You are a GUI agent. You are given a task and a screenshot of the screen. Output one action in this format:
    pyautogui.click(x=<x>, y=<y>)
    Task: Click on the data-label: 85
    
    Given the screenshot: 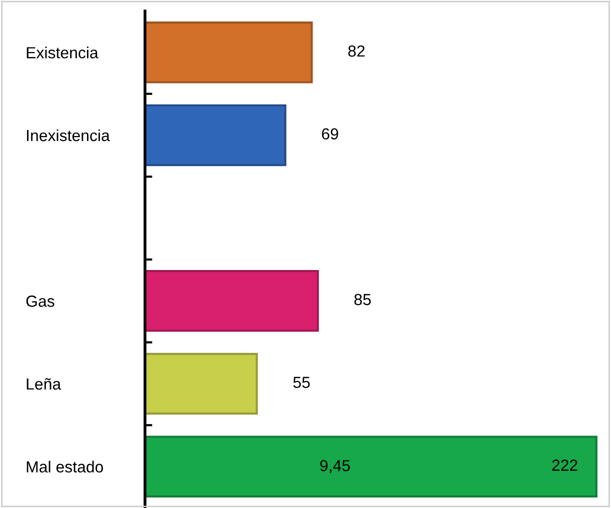 What is the action you would take?
    pyautogui.click(x=362, y=300)
    